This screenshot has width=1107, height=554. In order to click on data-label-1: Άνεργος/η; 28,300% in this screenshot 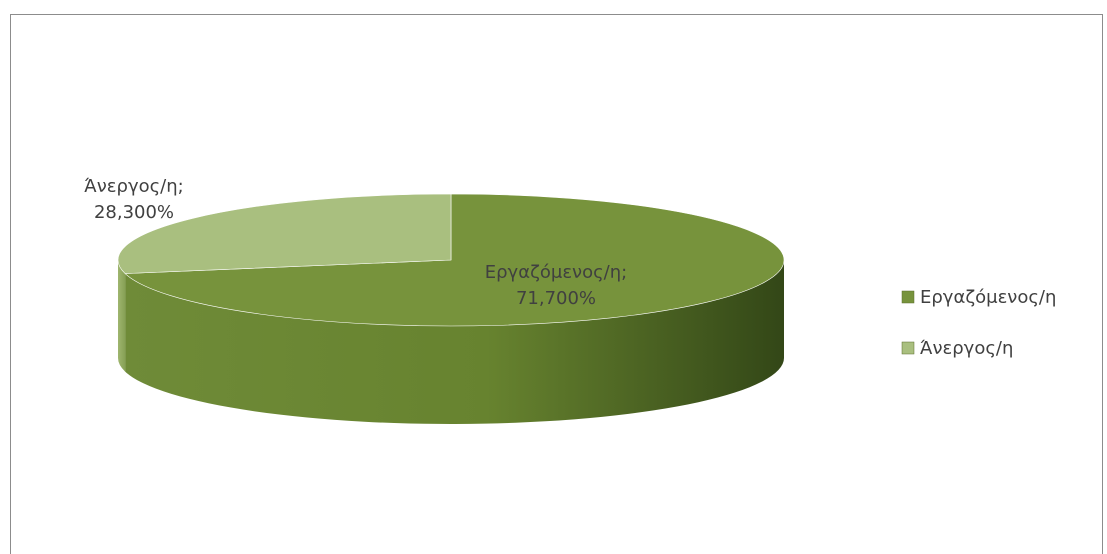, I will do `click(133, 199)`.